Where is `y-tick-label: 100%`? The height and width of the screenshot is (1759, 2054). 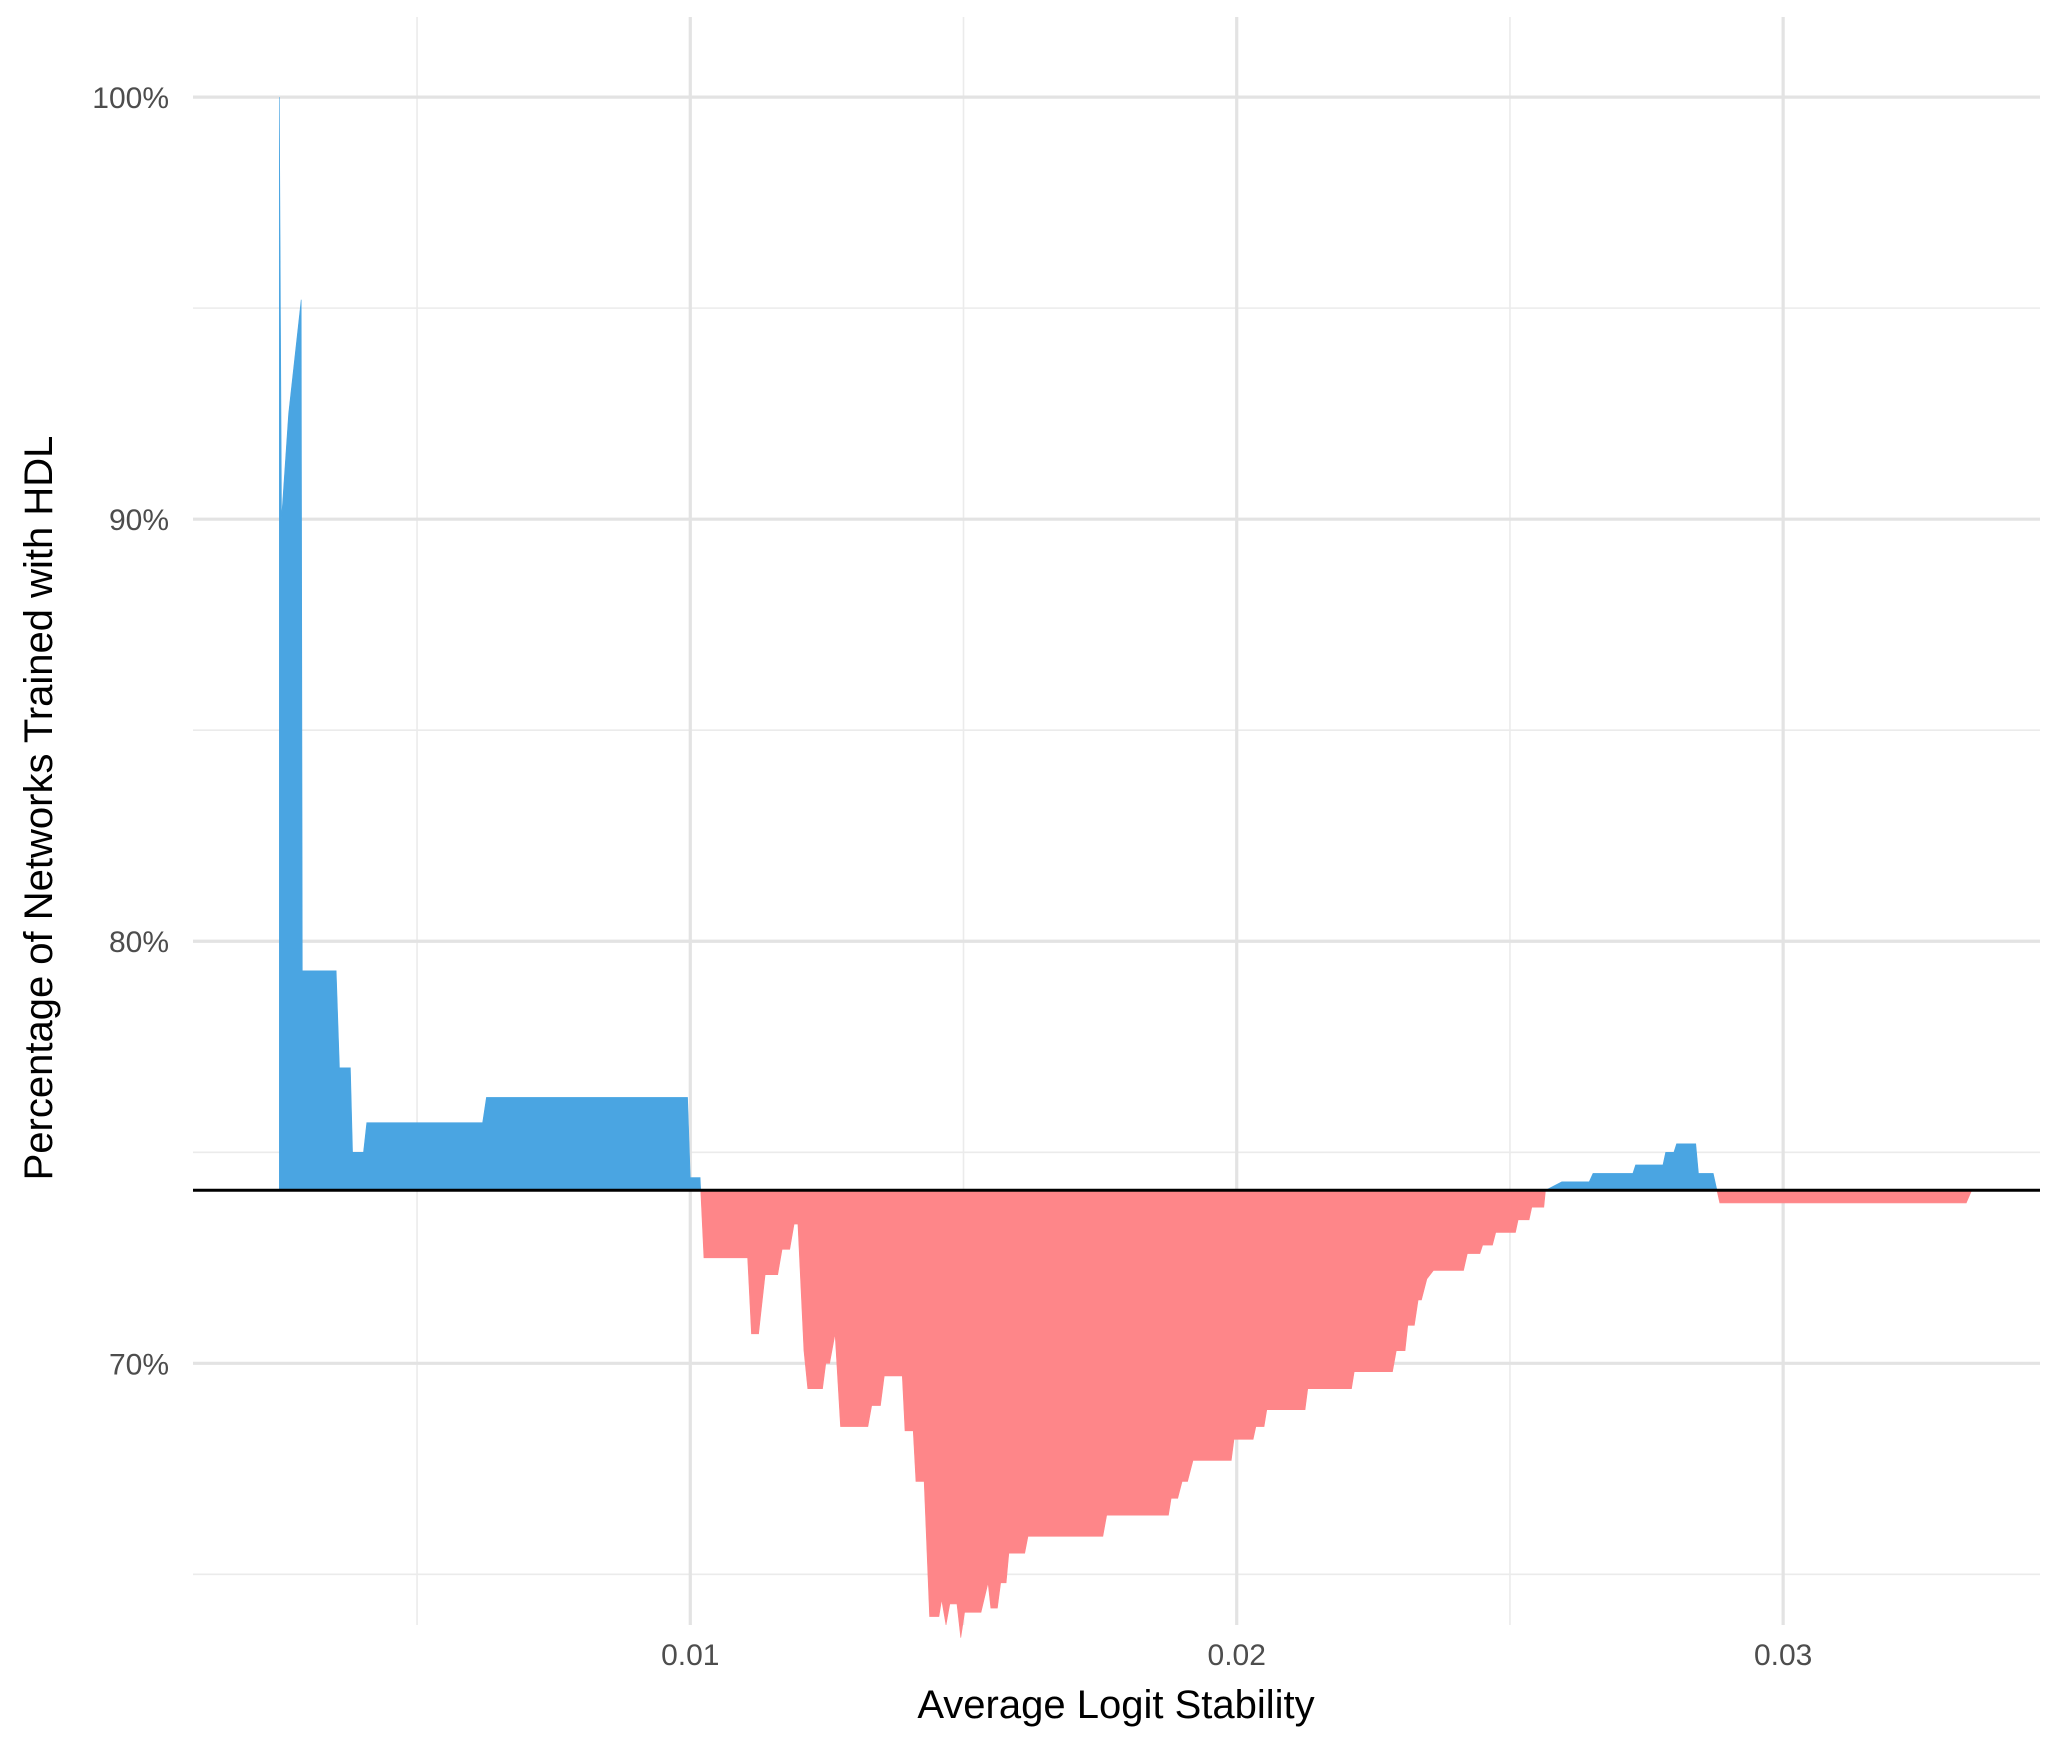
y-tick-label: 100% is located at coordinates (130, 98).